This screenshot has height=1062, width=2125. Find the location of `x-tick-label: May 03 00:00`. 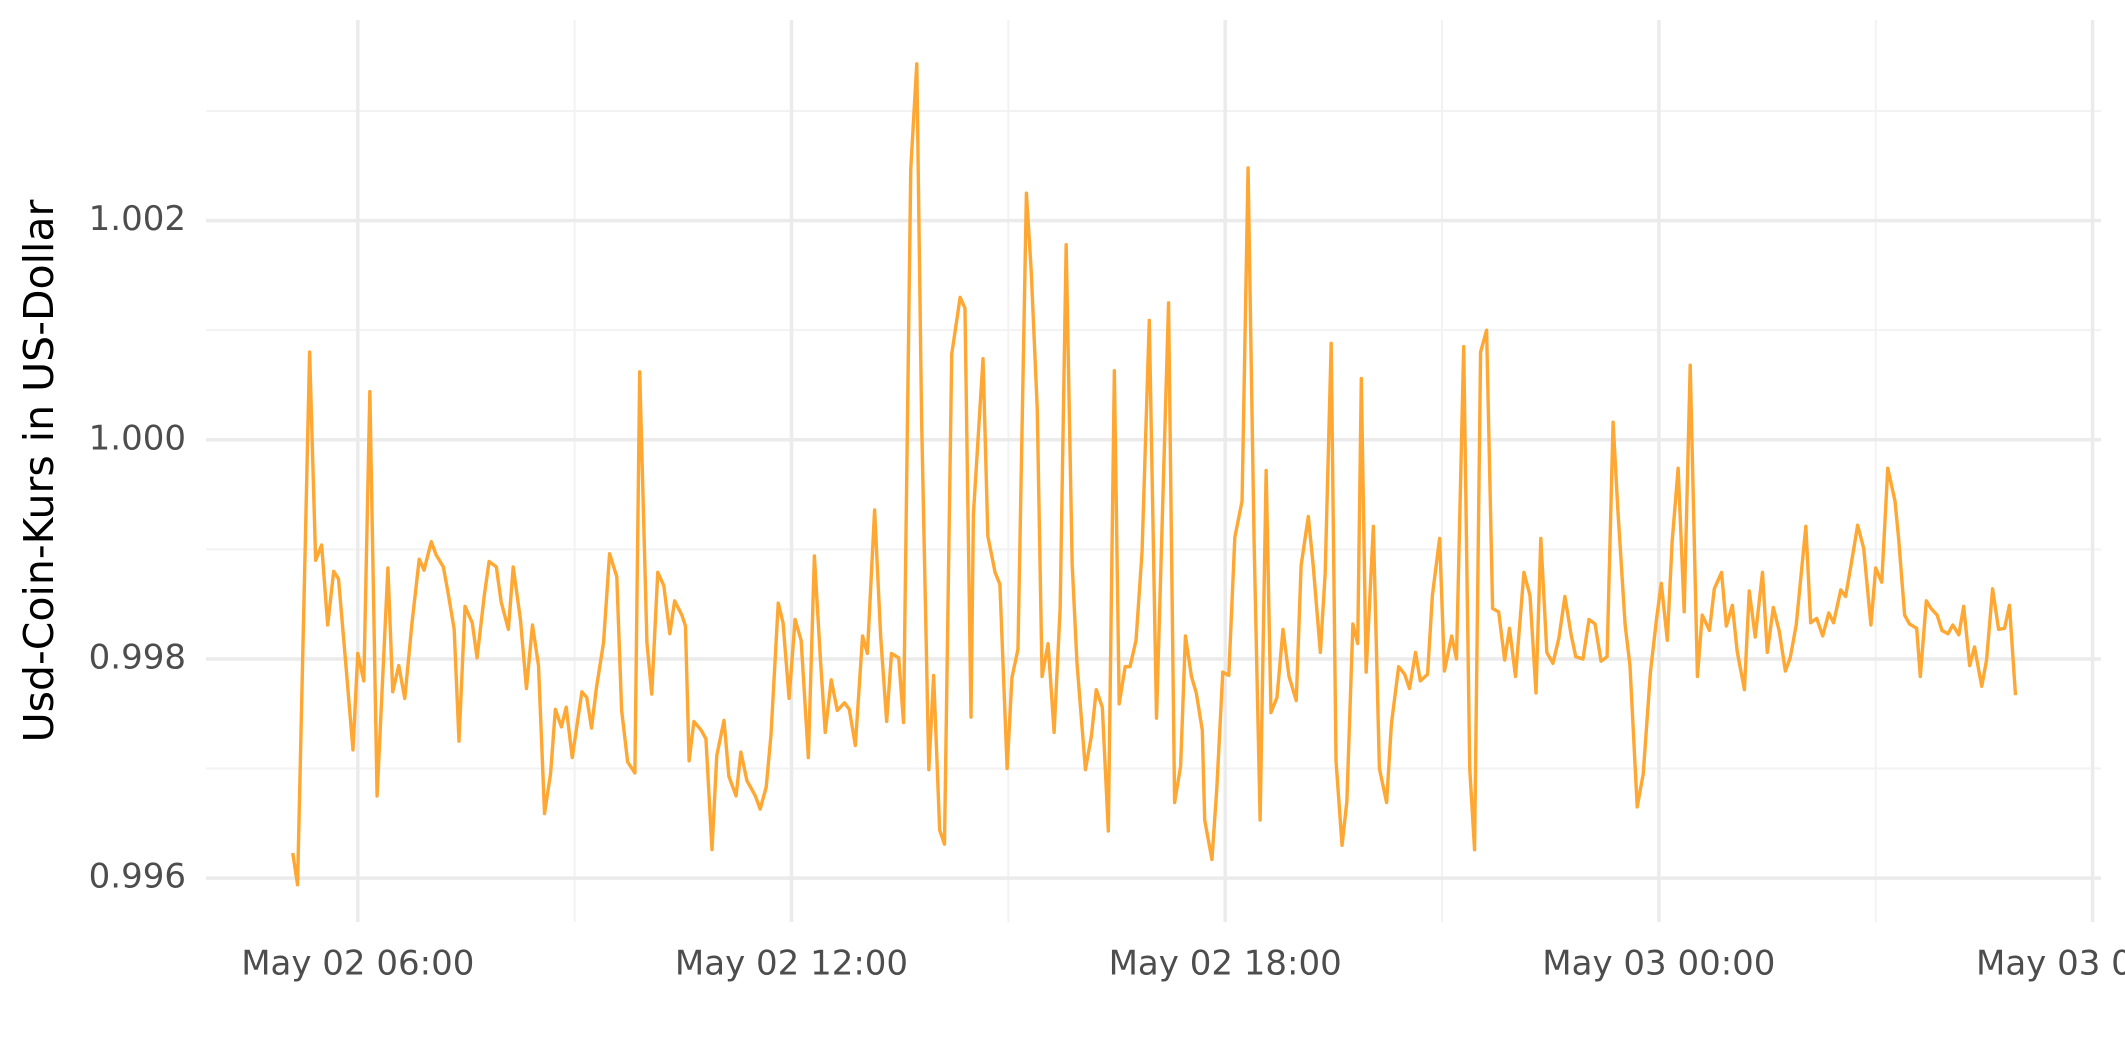

x-tick-label: May 03 00:00 is located at coordinates (1658, 964).